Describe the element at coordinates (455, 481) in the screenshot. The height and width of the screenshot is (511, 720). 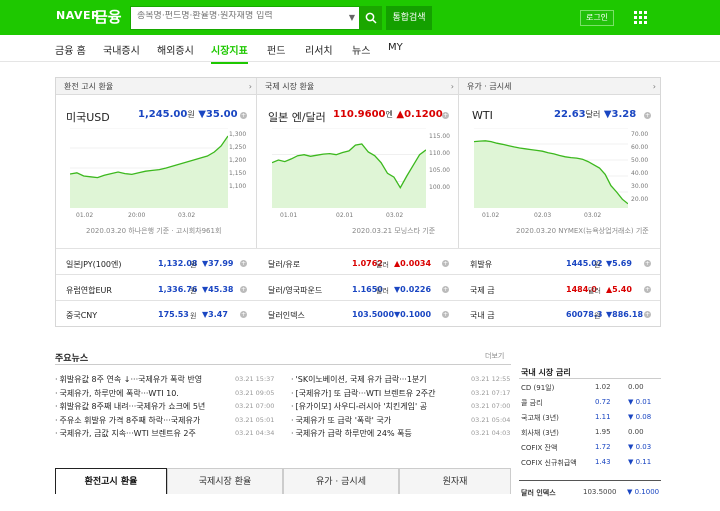
I see `tab-raw-materials: 원자재` at that location.